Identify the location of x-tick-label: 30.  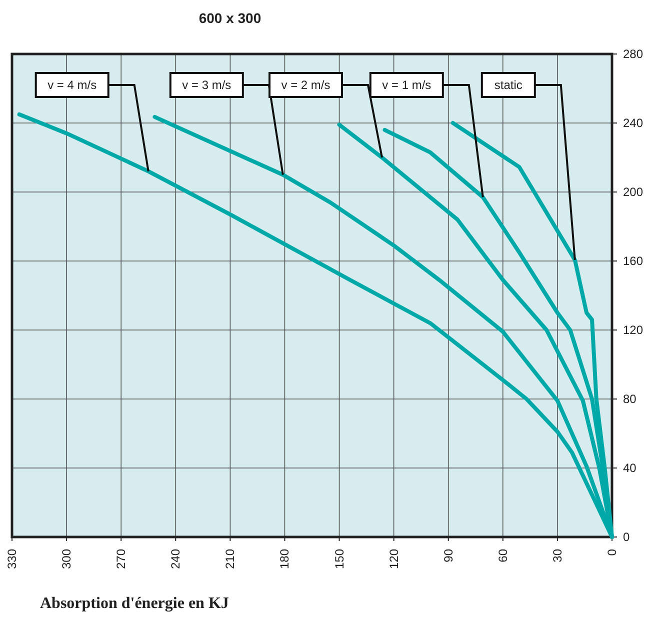
(557, 555).